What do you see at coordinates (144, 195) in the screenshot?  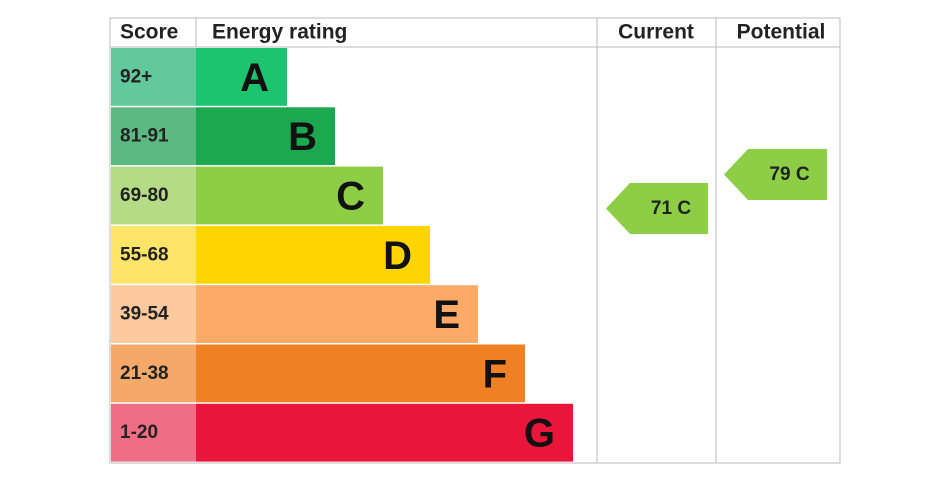 I see `score-range: 69-80` at bounding box center [144, 195].